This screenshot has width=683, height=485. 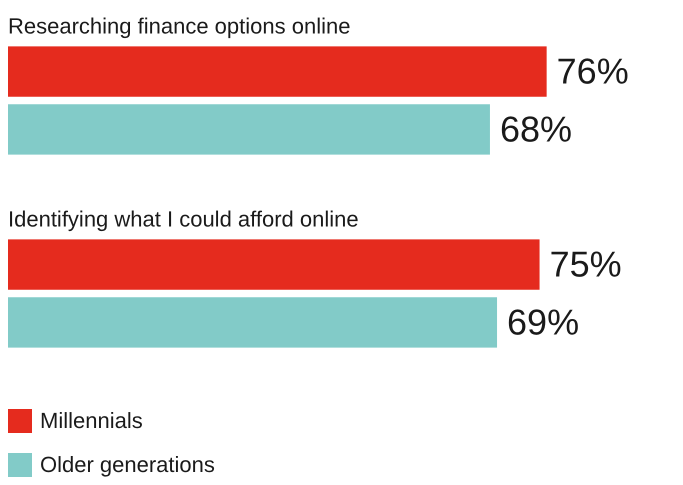 I want to click on y-tick-label: Researching finance options online, so click(x=179, y=25).